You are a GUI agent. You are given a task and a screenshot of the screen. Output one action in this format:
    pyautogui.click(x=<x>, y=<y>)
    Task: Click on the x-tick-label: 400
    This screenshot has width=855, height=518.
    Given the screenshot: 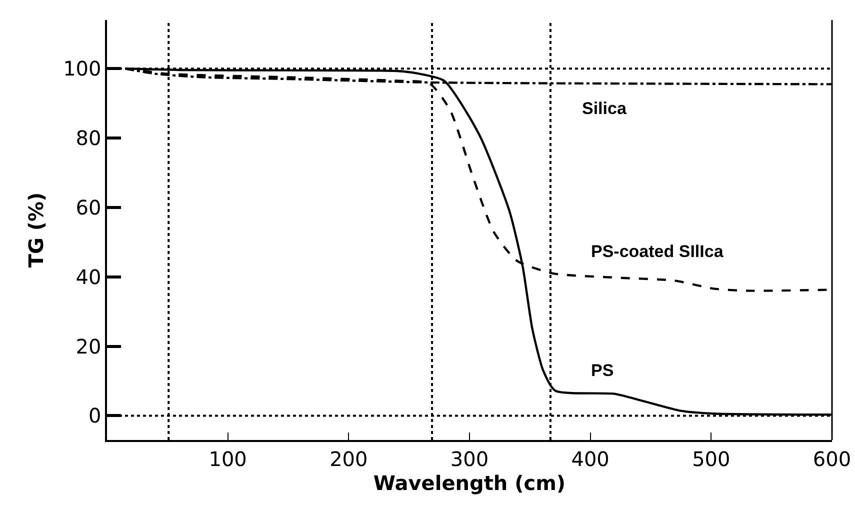 What is the action you would take?
    pyautogui.click(x=590, y=458)
    